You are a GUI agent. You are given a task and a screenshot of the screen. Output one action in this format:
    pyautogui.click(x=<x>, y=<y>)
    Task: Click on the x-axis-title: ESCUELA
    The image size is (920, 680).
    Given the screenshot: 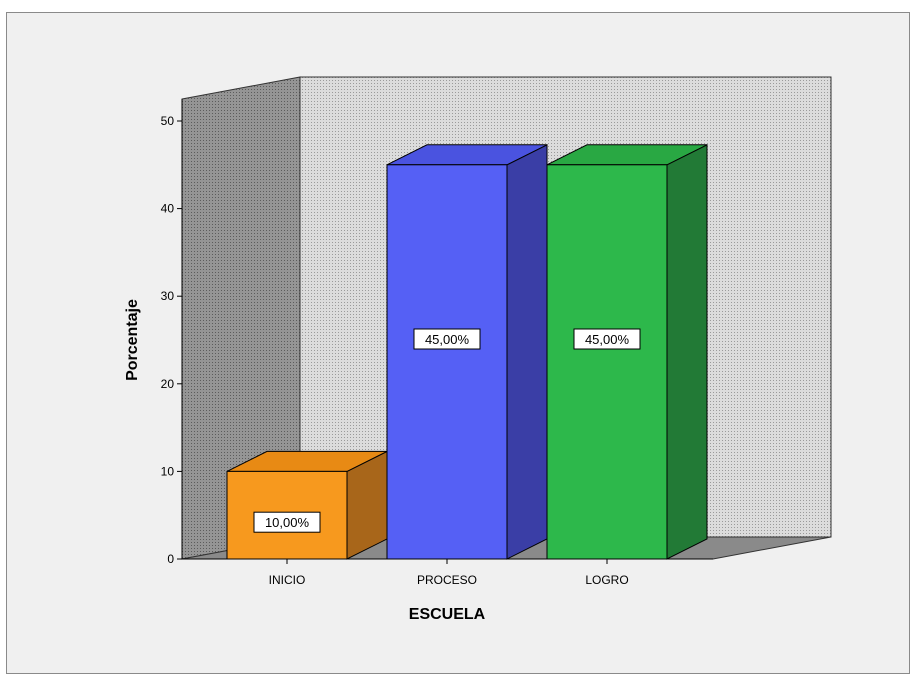 What is the action you would take?
    pyautogui.click(x=447, y=614)
    